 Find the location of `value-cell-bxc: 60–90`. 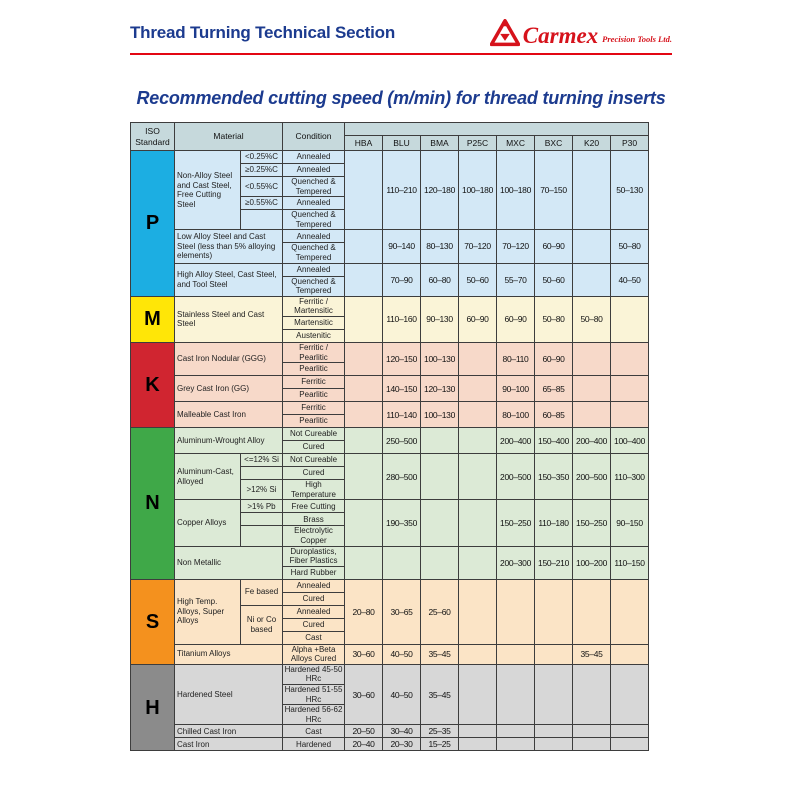

value-cell-bxc: 60–90 is located at coordinates (554, 359).